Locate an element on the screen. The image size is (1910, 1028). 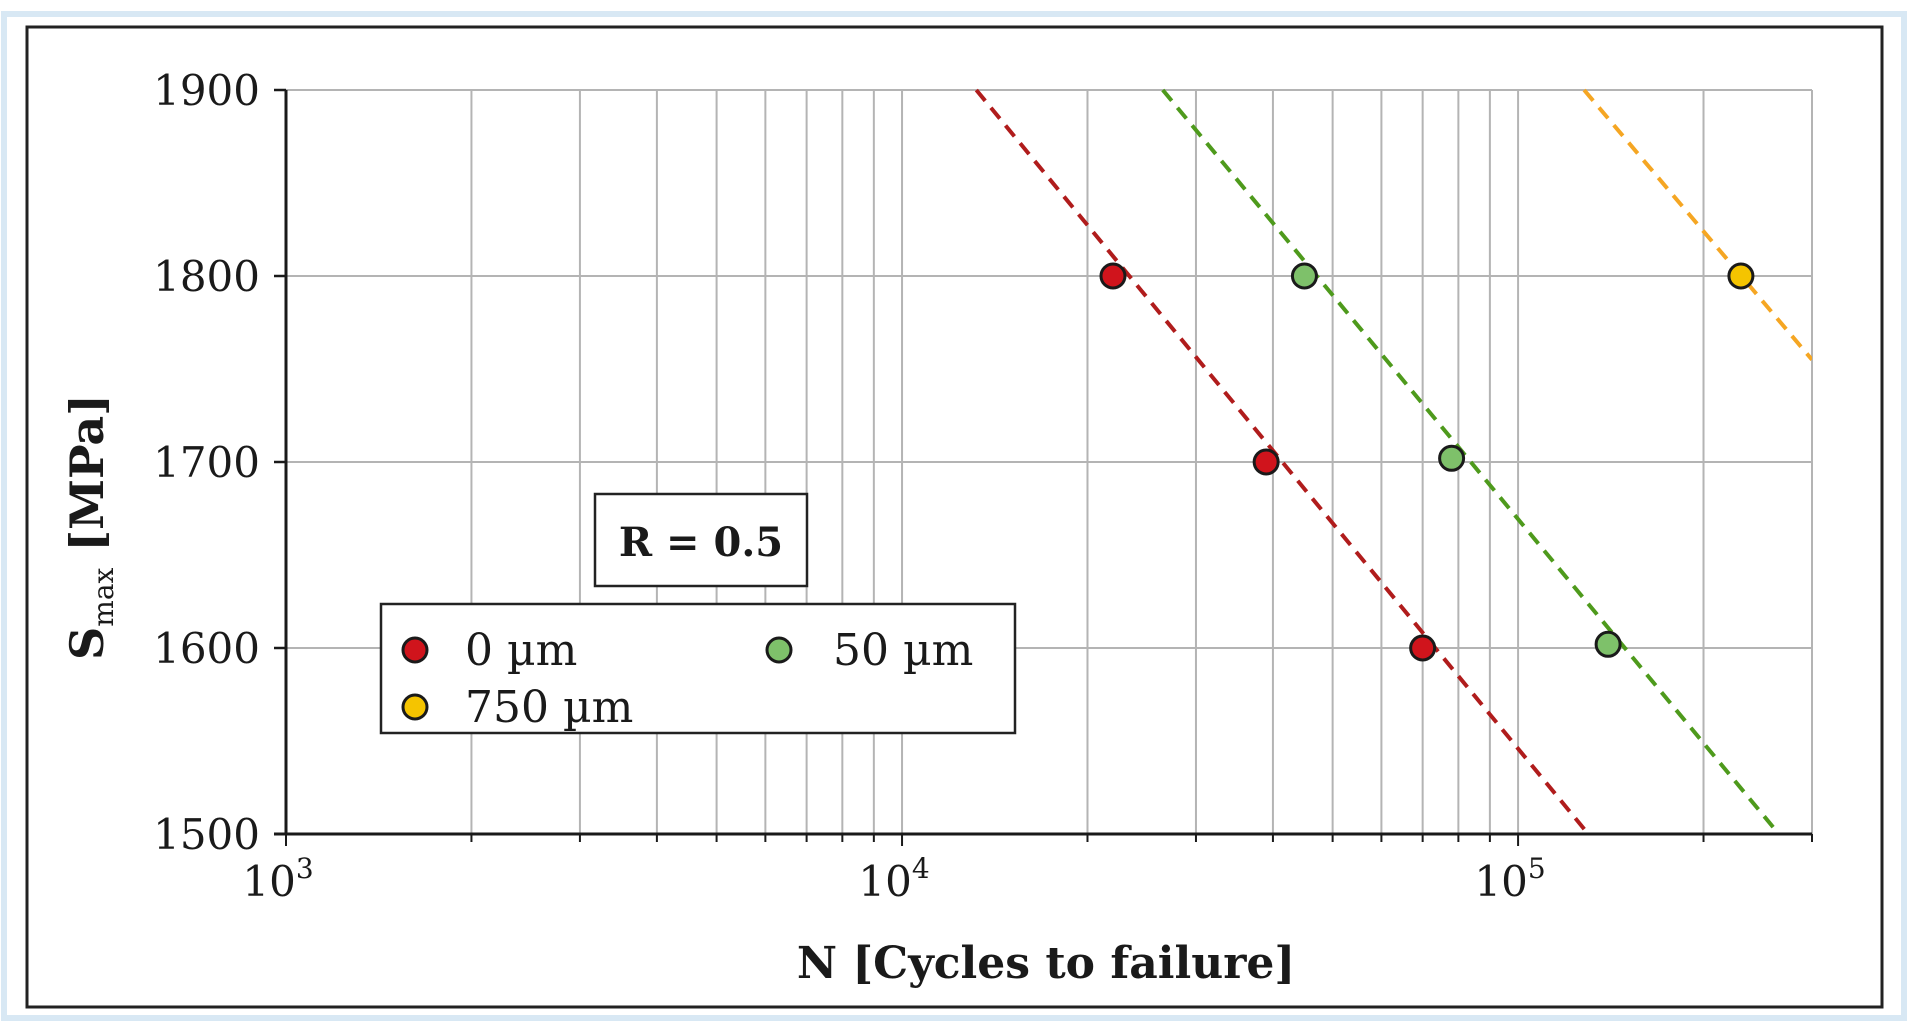
y-tick-label: 1800 is located at coordinates (206, 276).